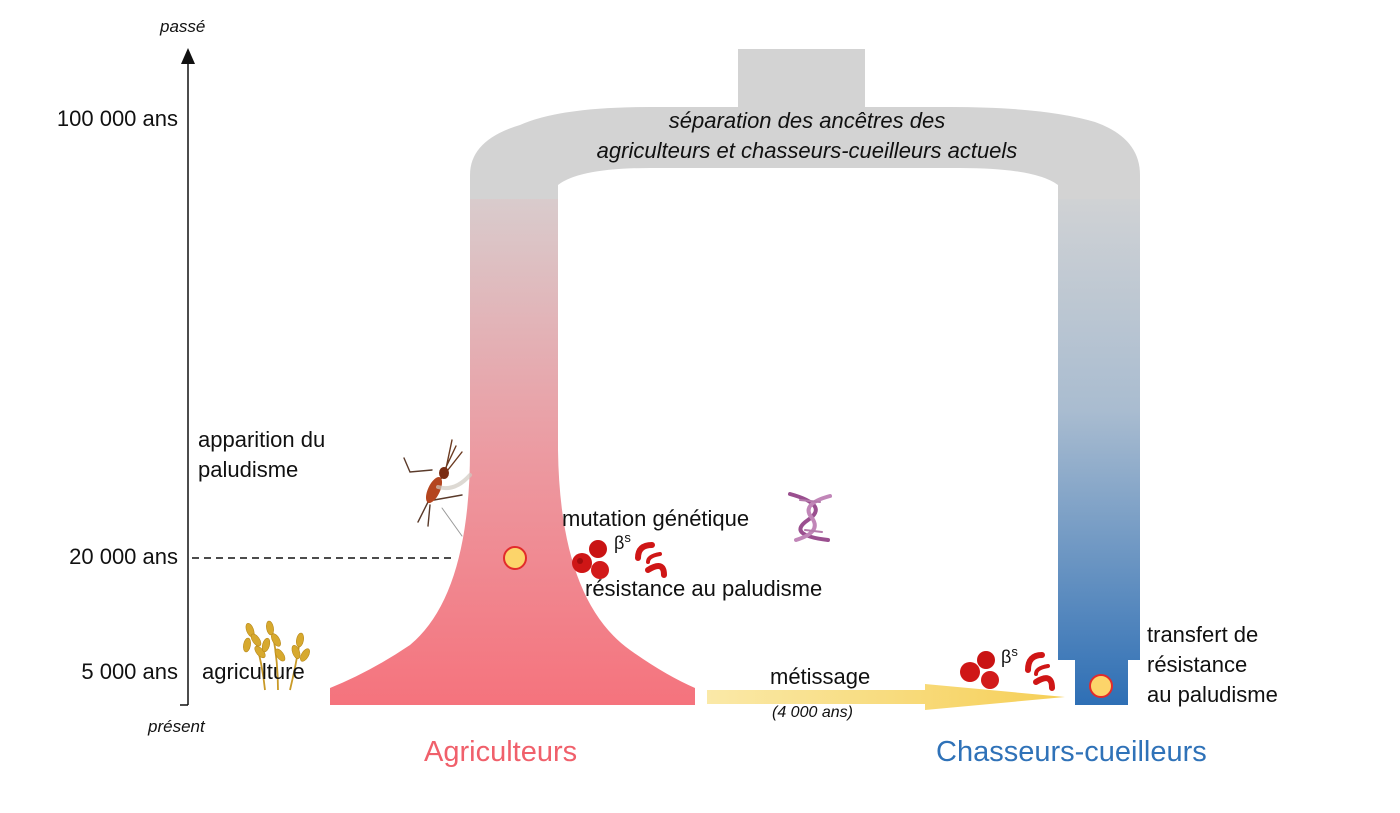 Image resolution: width=1400 pixels, height=813 pixels. Describe the element at coordinates (1197, 664) in the screenshot. I see `transfer-label-line2: résistance` at that location.